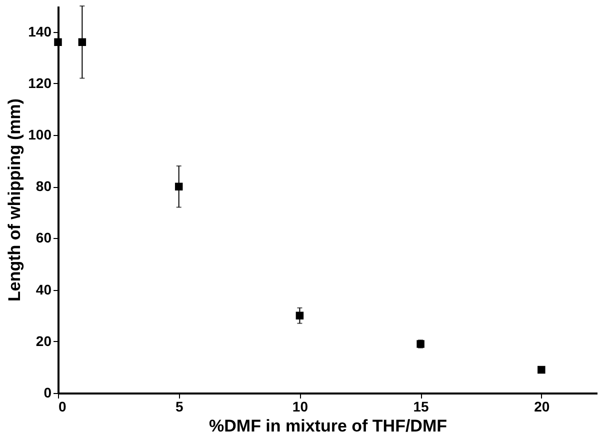 The height and width of the screenshot is (439, 602). I want to click on x-axis-title: %DMF in mixture of THF/DMF, so click(328, 426).